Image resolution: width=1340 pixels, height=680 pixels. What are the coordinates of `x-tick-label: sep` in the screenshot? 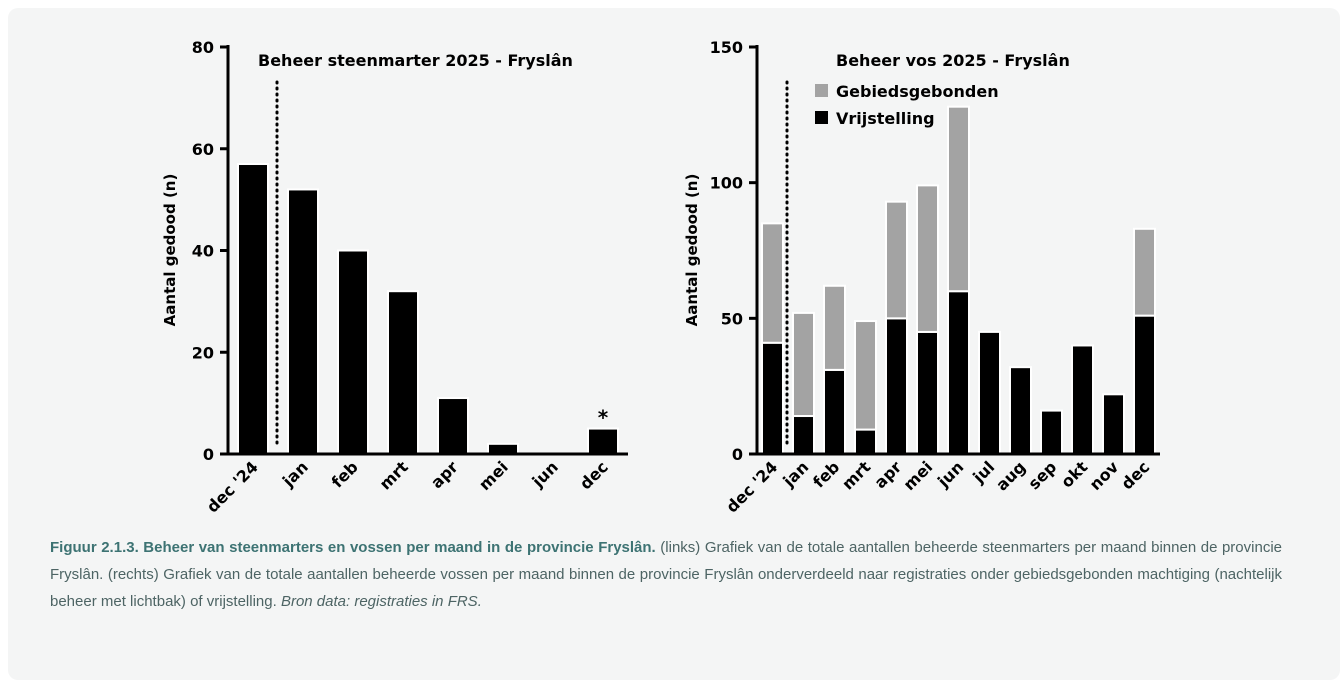 It's located at (1042, 475).